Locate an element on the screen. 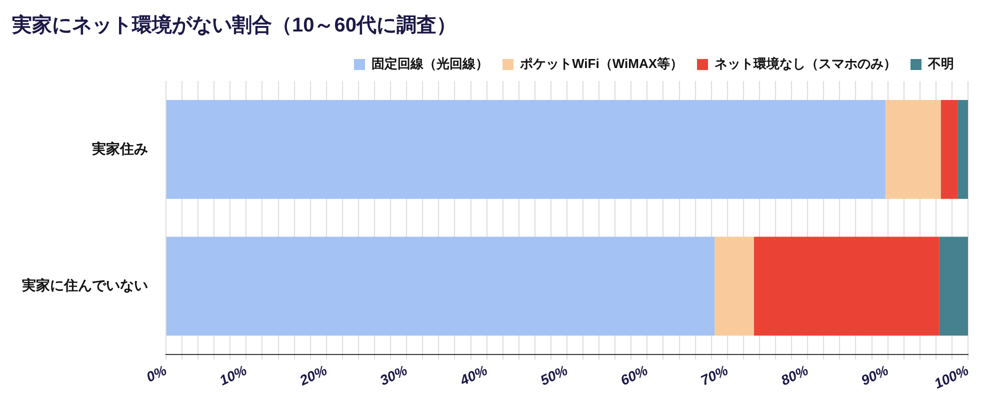 This screenshot has height=404, width=1000. x-tick-label: 80% is located at coordinates (794, 375).